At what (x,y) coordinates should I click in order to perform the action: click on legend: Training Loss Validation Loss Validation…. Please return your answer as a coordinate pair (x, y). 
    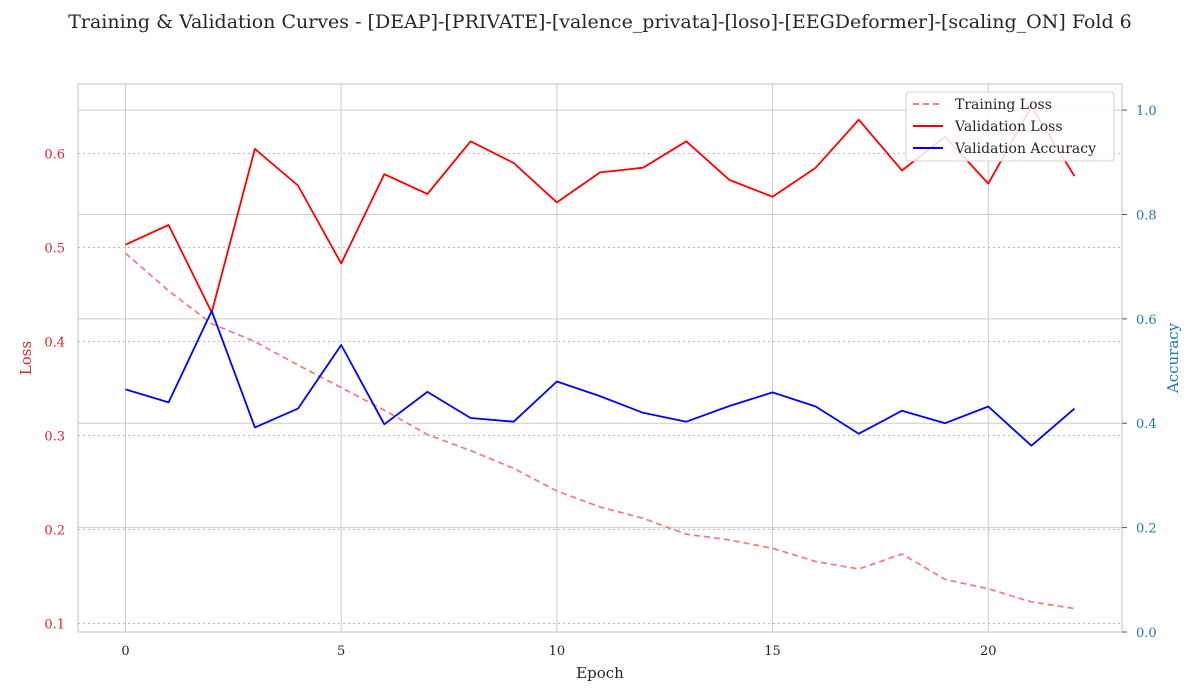
    Looking at the image, I should click on (1010, 126).